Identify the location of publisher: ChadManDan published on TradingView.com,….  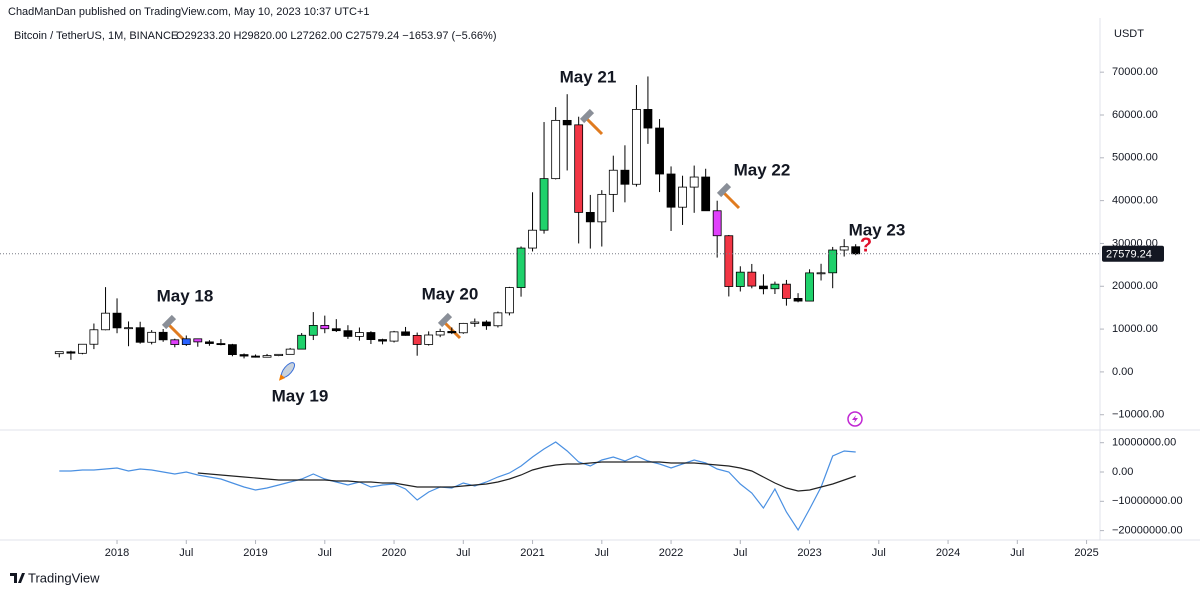
(189, 12).